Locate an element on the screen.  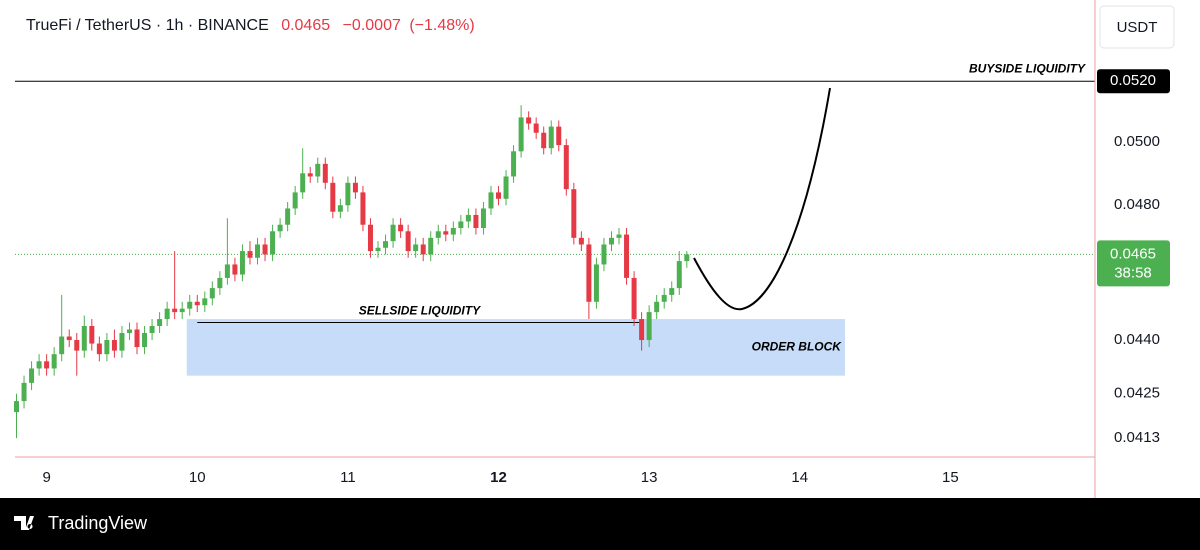
x-tick-label: 12 is located at coordinates (498, 477).